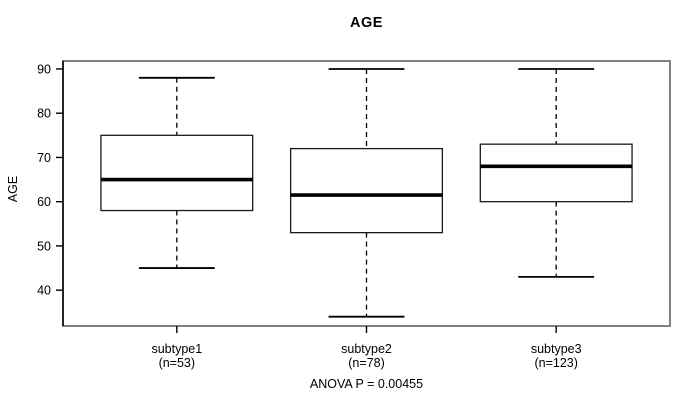 This screenshot has height=400, width=700. Describe the element at coordinates (176, 349) in the screenshot. I see `x-category-label: subtype1` at that location.